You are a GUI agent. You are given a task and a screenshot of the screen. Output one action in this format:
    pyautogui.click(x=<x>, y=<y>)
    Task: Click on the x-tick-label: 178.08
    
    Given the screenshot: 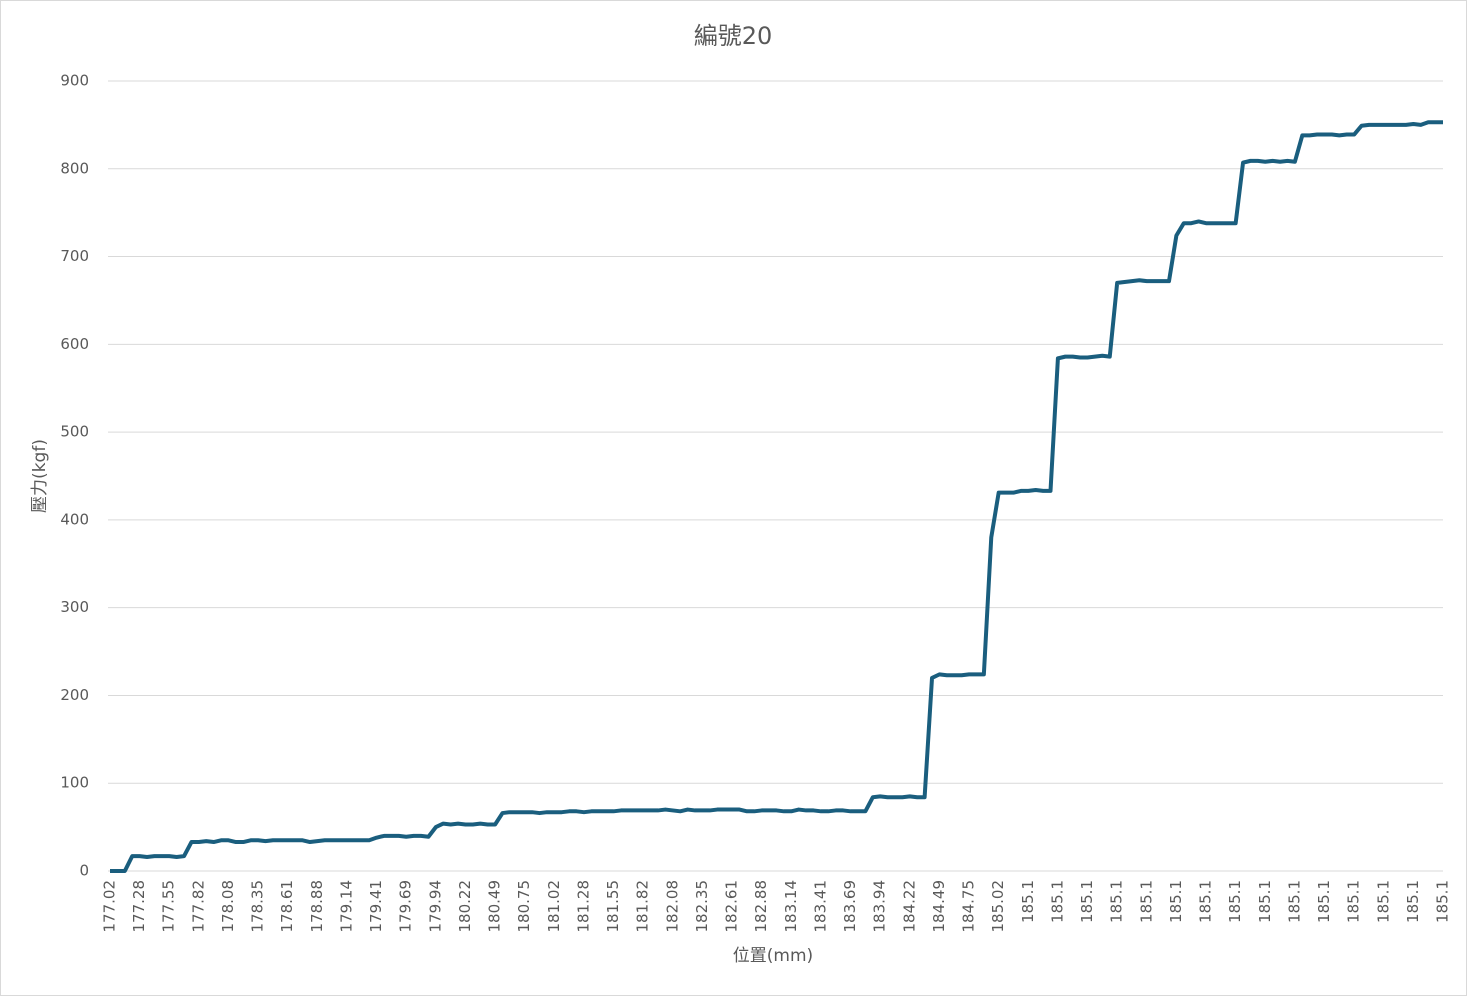 What is the action you would take?
    pyautogui.click(x=228, y=906)
    